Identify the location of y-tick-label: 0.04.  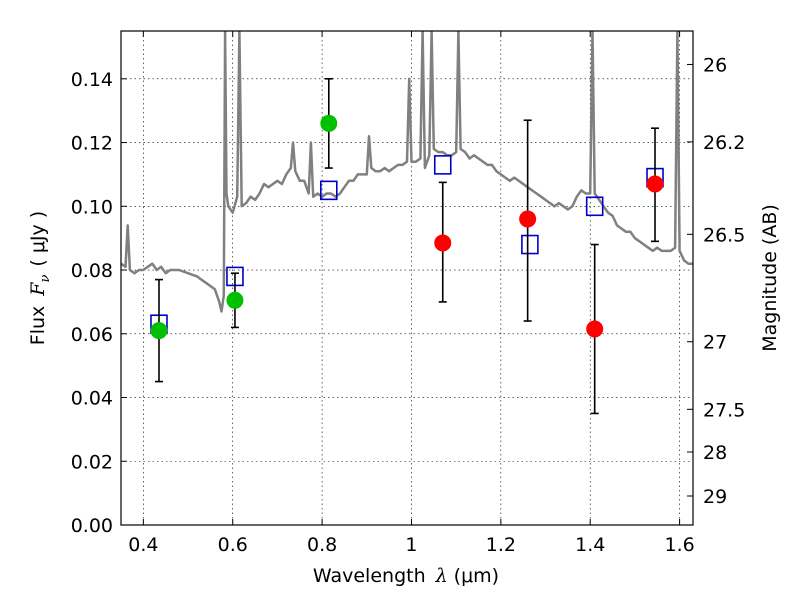
(92, 399).